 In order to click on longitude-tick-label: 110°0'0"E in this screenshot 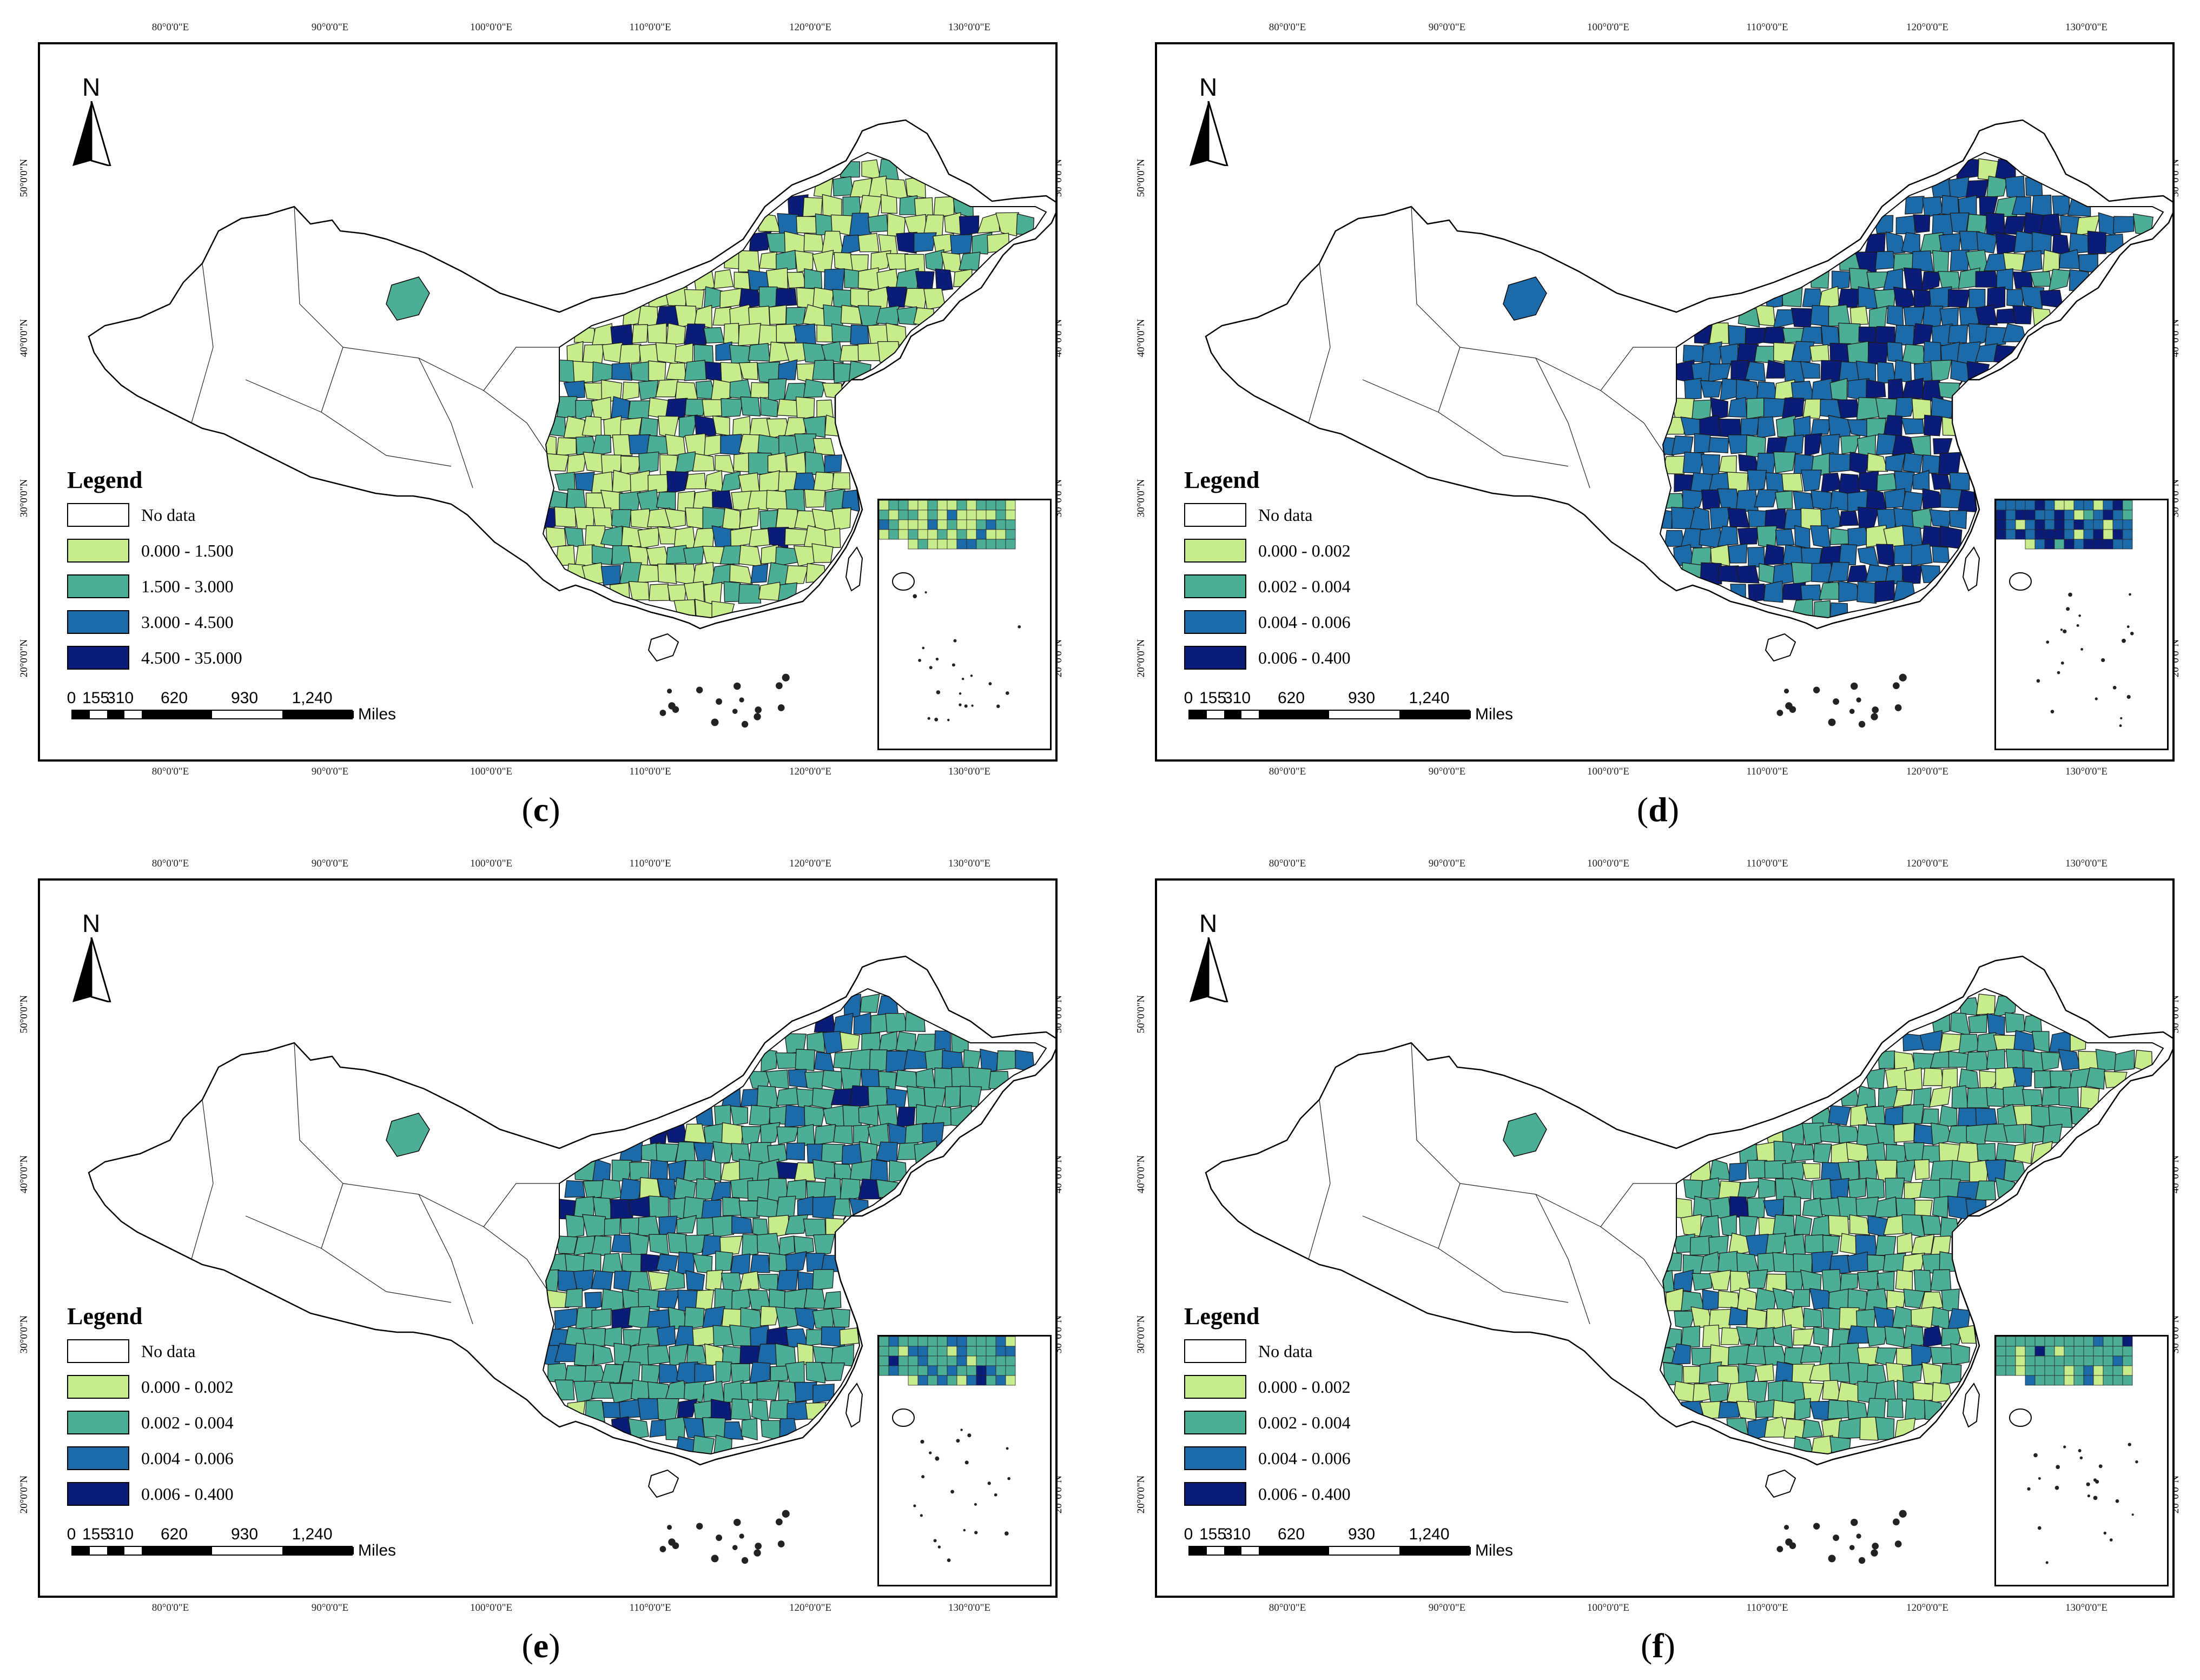, I will do `click(650, 772)`.